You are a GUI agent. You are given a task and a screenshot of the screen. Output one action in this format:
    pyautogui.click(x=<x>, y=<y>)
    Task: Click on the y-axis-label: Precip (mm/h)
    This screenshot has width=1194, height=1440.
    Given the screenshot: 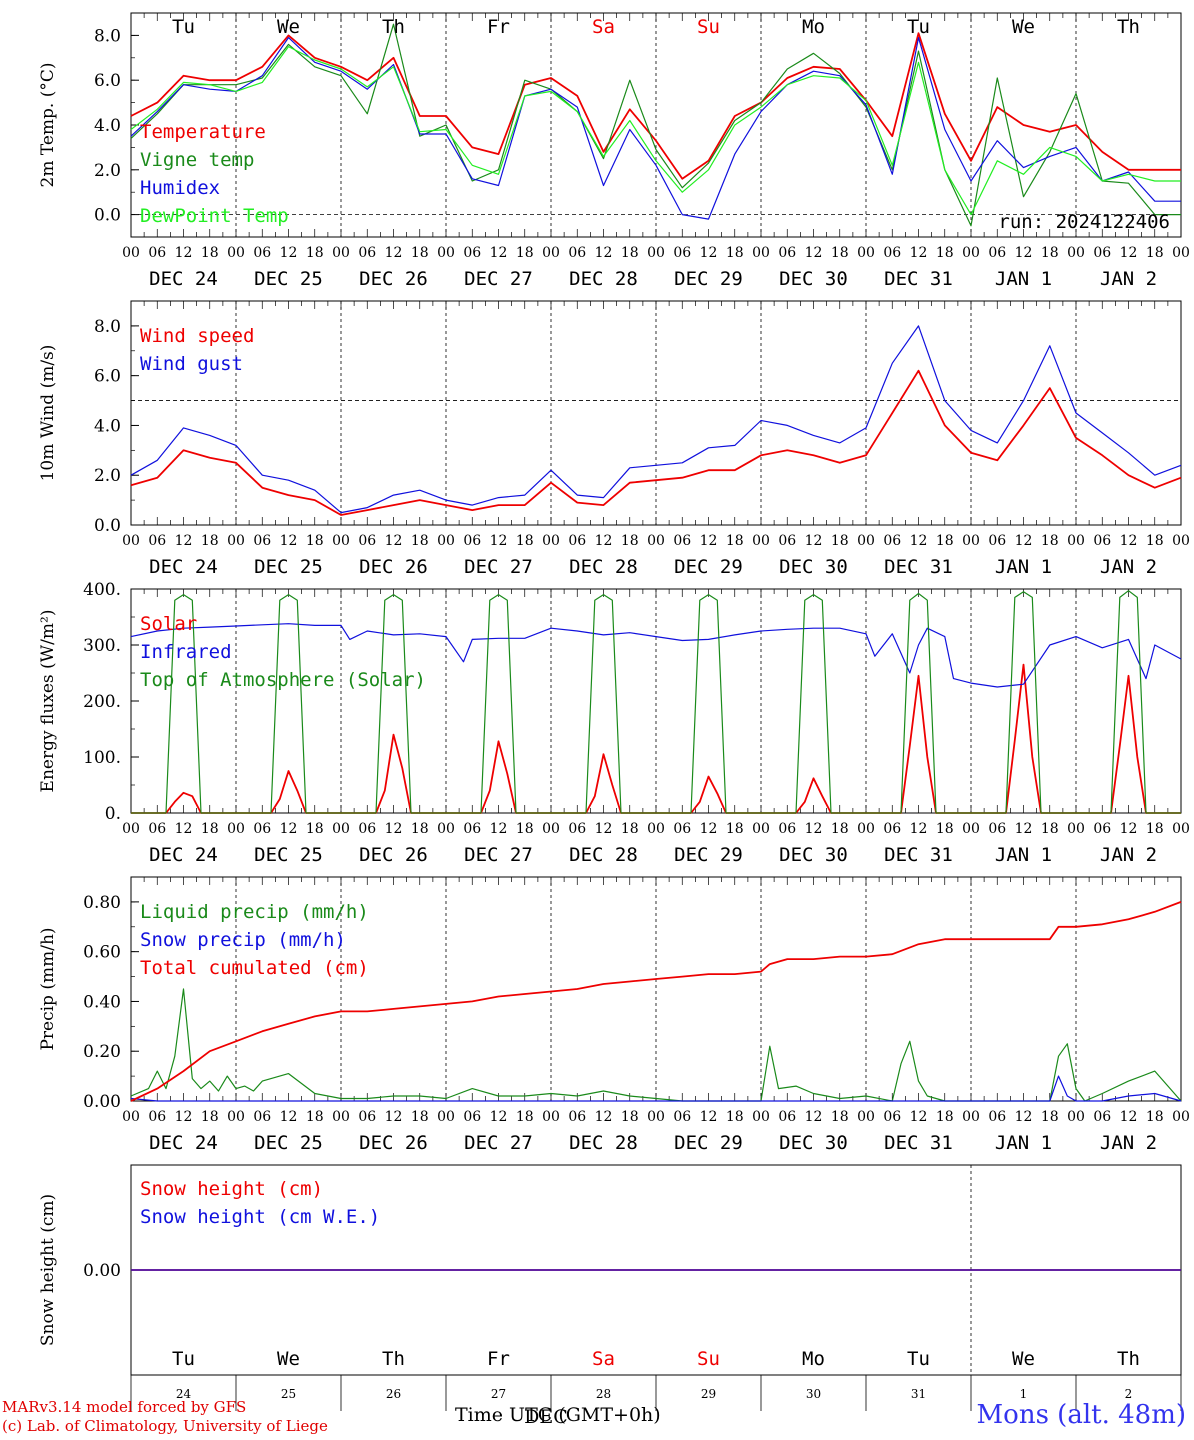 What is the action you would take?
    pyautogui.click(x=48, y=988)
    